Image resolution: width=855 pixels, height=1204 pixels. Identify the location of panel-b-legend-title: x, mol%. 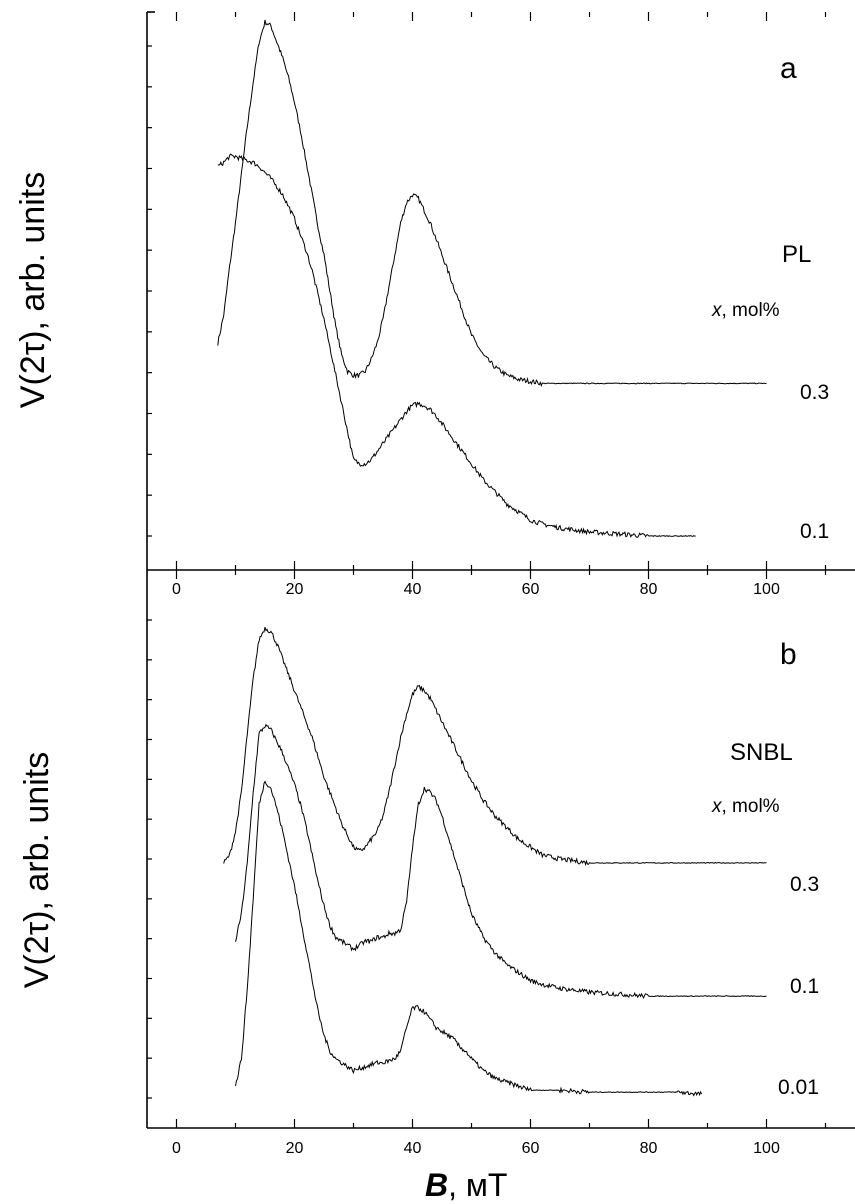
(745, 806).